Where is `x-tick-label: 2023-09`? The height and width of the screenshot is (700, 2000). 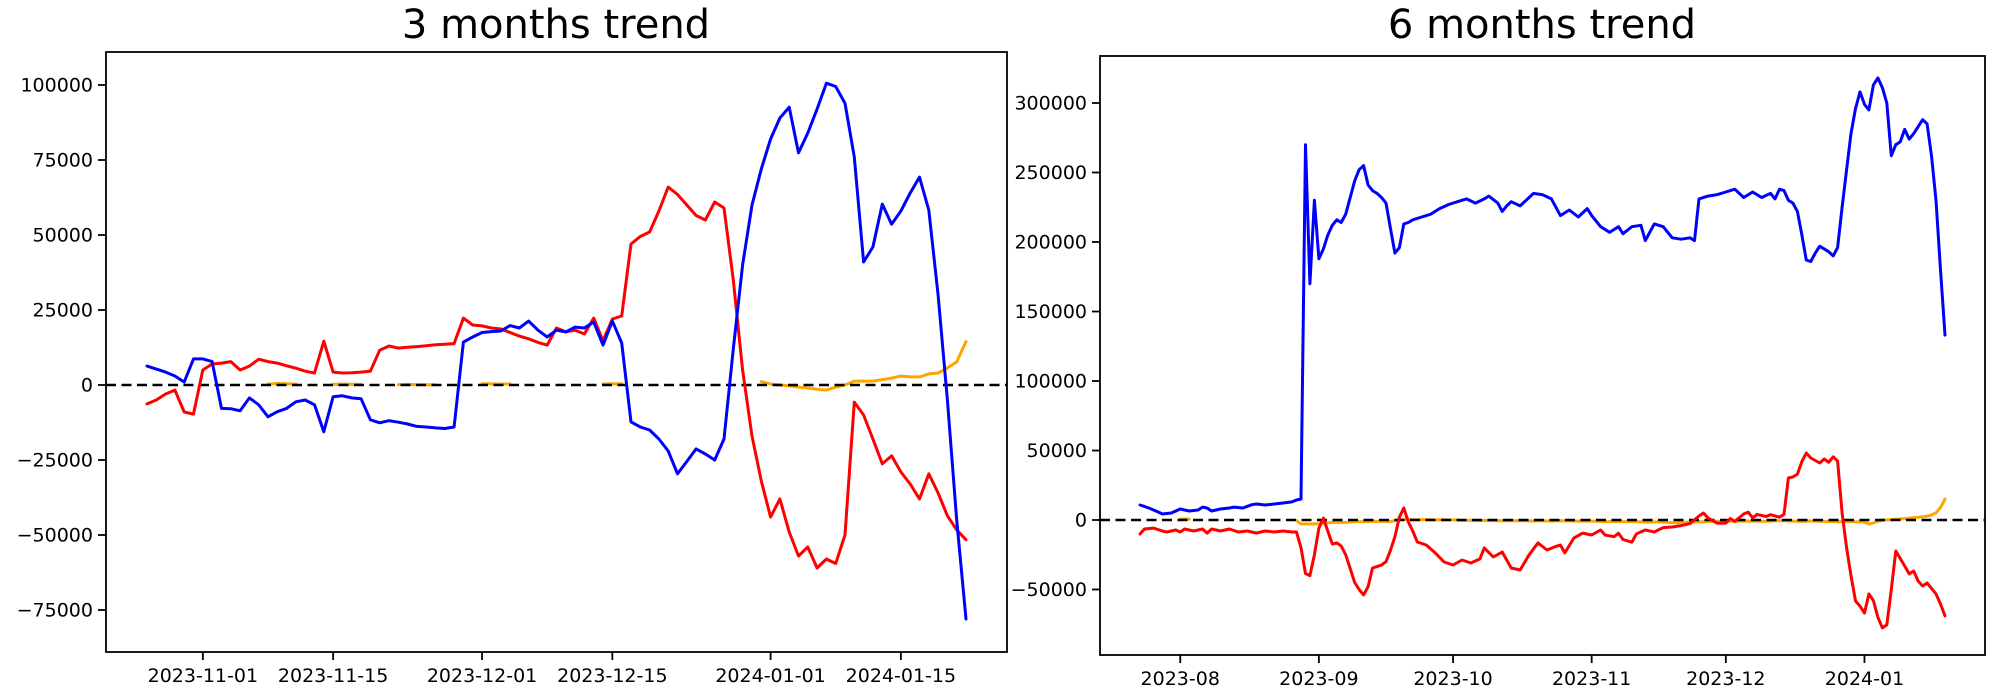
x-tick-label: 2023-09 is located at coordinates (1318, 679).